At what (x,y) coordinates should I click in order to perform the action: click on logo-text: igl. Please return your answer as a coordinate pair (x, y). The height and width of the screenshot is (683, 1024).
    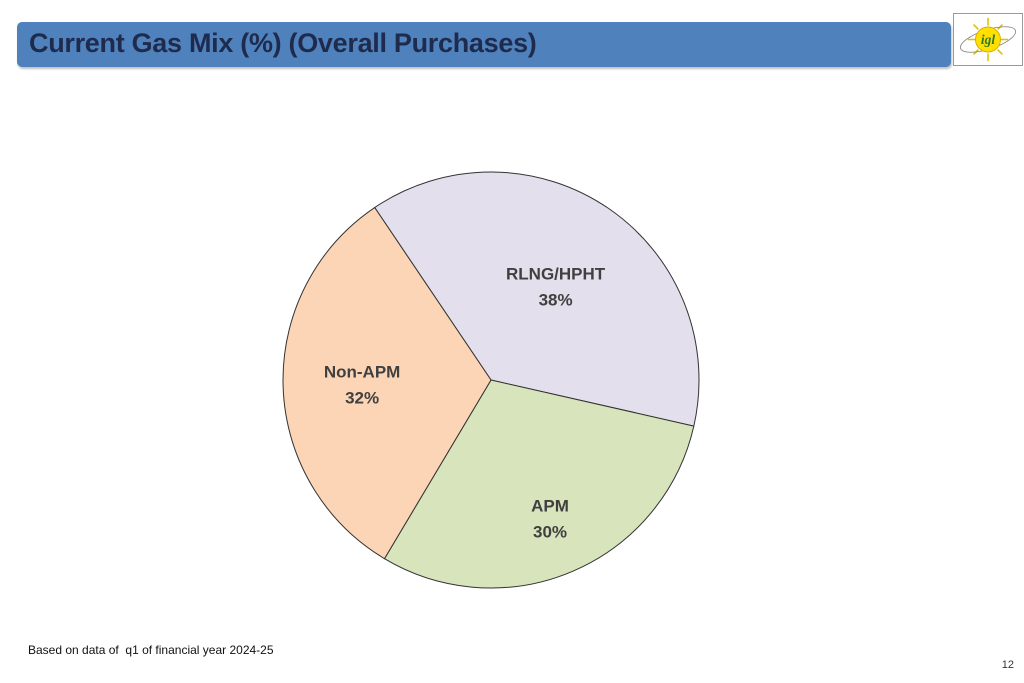
    Looking at the image, I should click on (988, 39).